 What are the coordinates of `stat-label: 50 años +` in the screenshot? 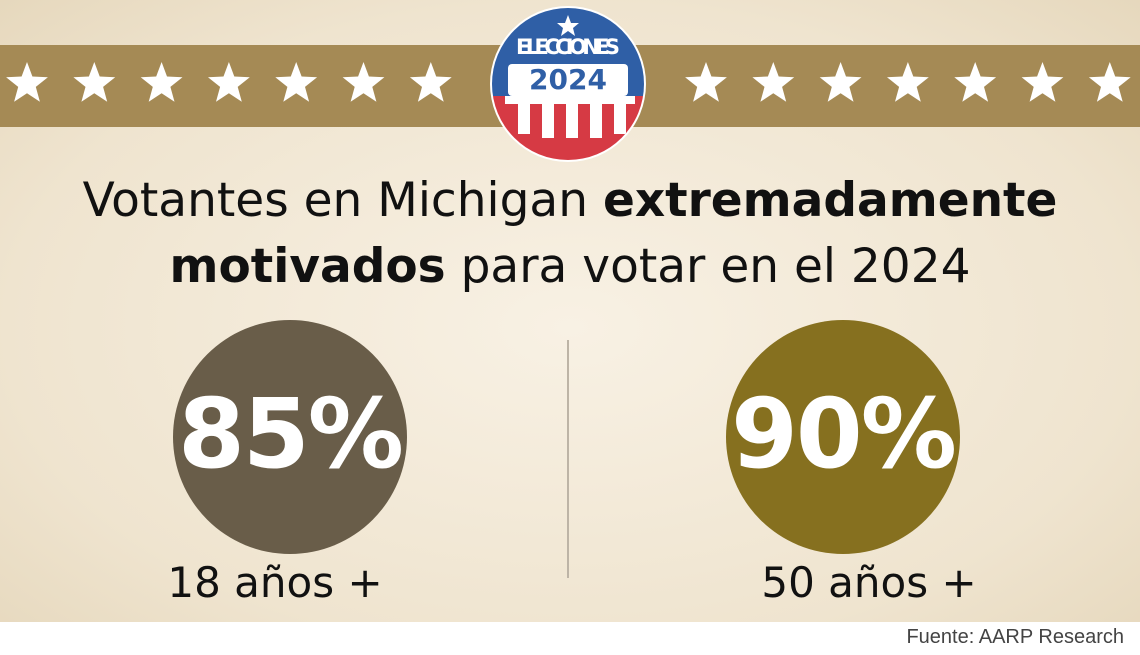 It's located at (869, 582).